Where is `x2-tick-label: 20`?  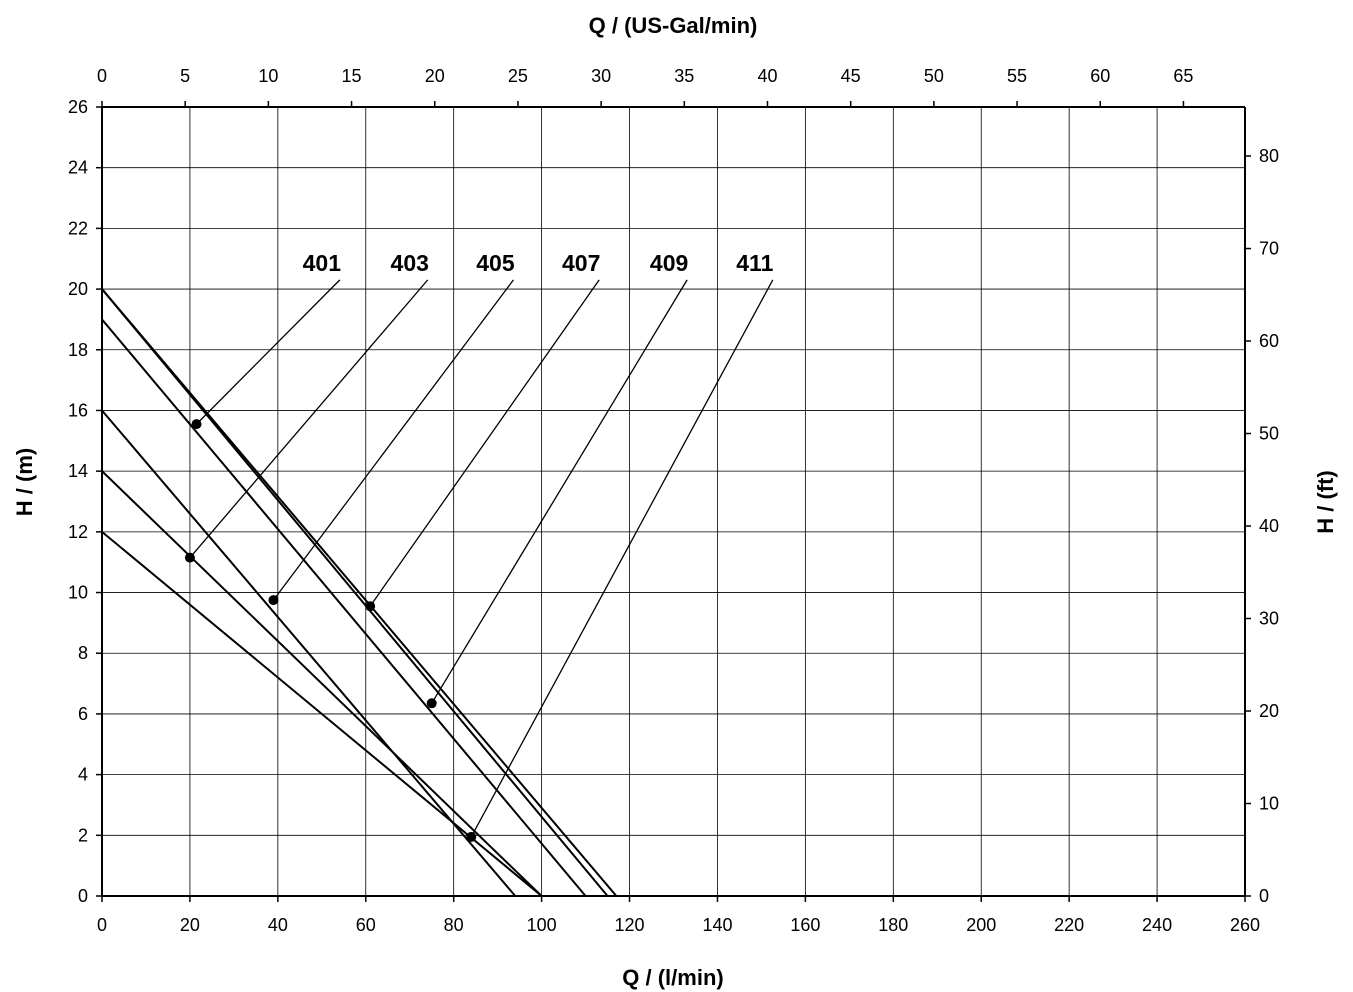
x2-tick-label: 20 is located at coordinates (435, 76).